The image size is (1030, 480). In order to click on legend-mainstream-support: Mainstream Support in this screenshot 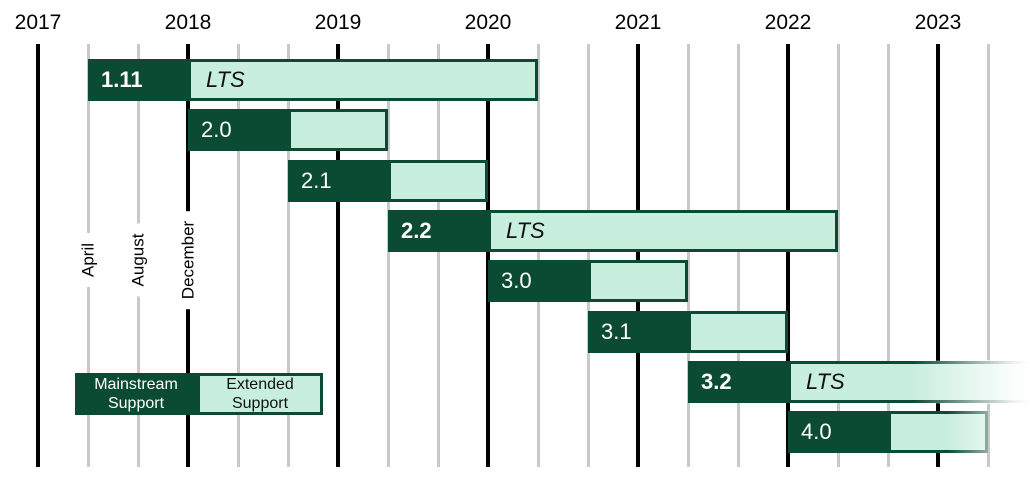, I will do `click(136, 394)`.